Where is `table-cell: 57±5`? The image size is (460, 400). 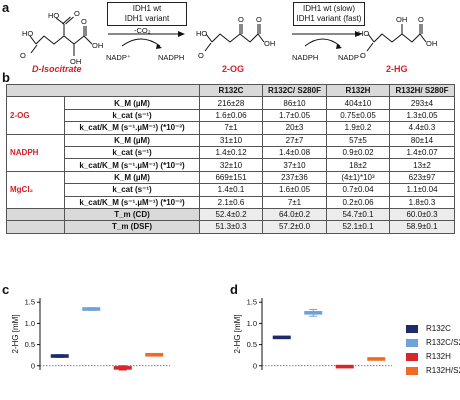
table-cell: 57±5 is located at coordinates (358, 140).